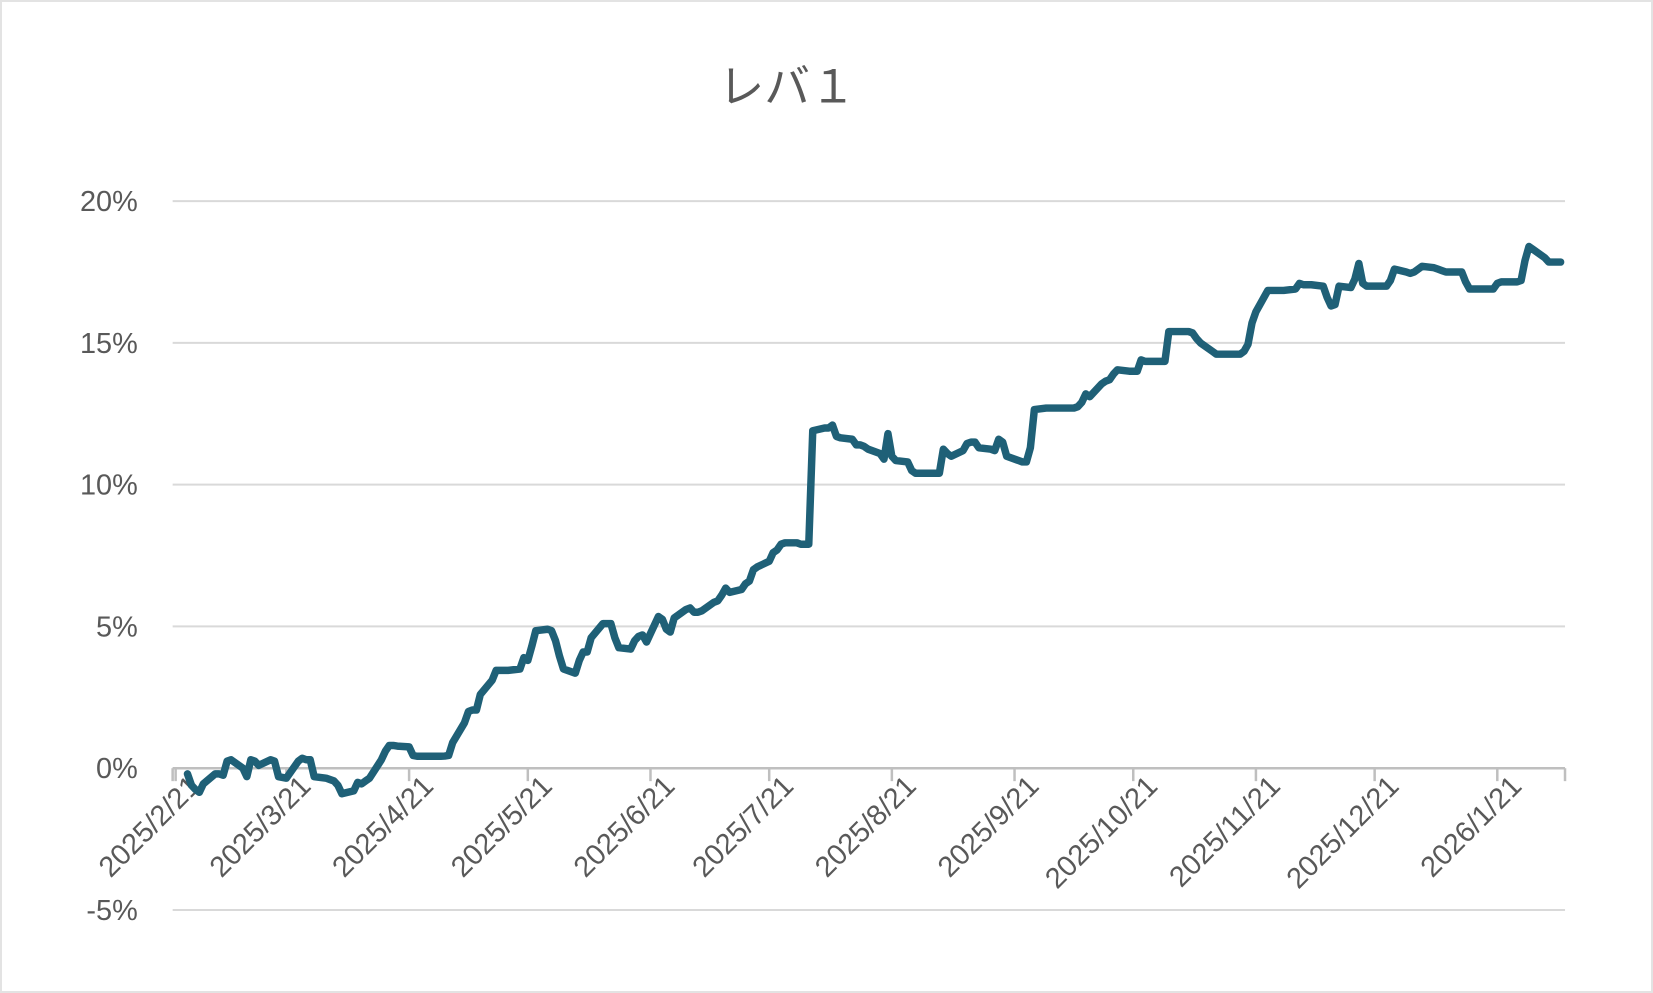  Describe the element at coordinates (109, 344) in the screenshot. I see `y-axis-tick-label: 15%` at that location.